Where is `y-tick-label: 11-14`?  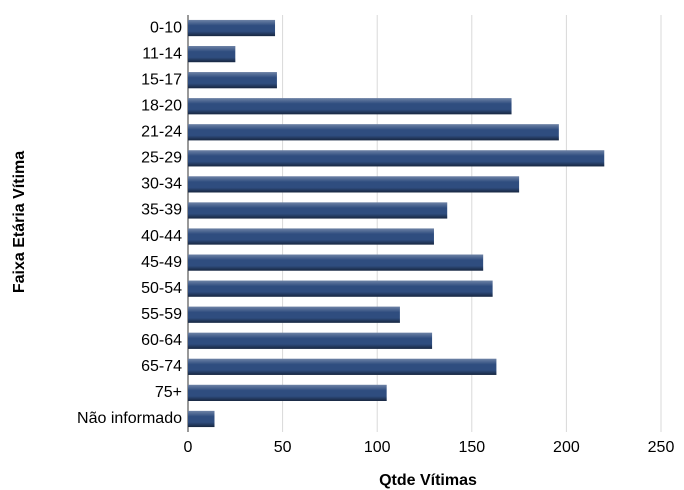
y-tick-label: 11-14 is located at coordinates (162, 53).